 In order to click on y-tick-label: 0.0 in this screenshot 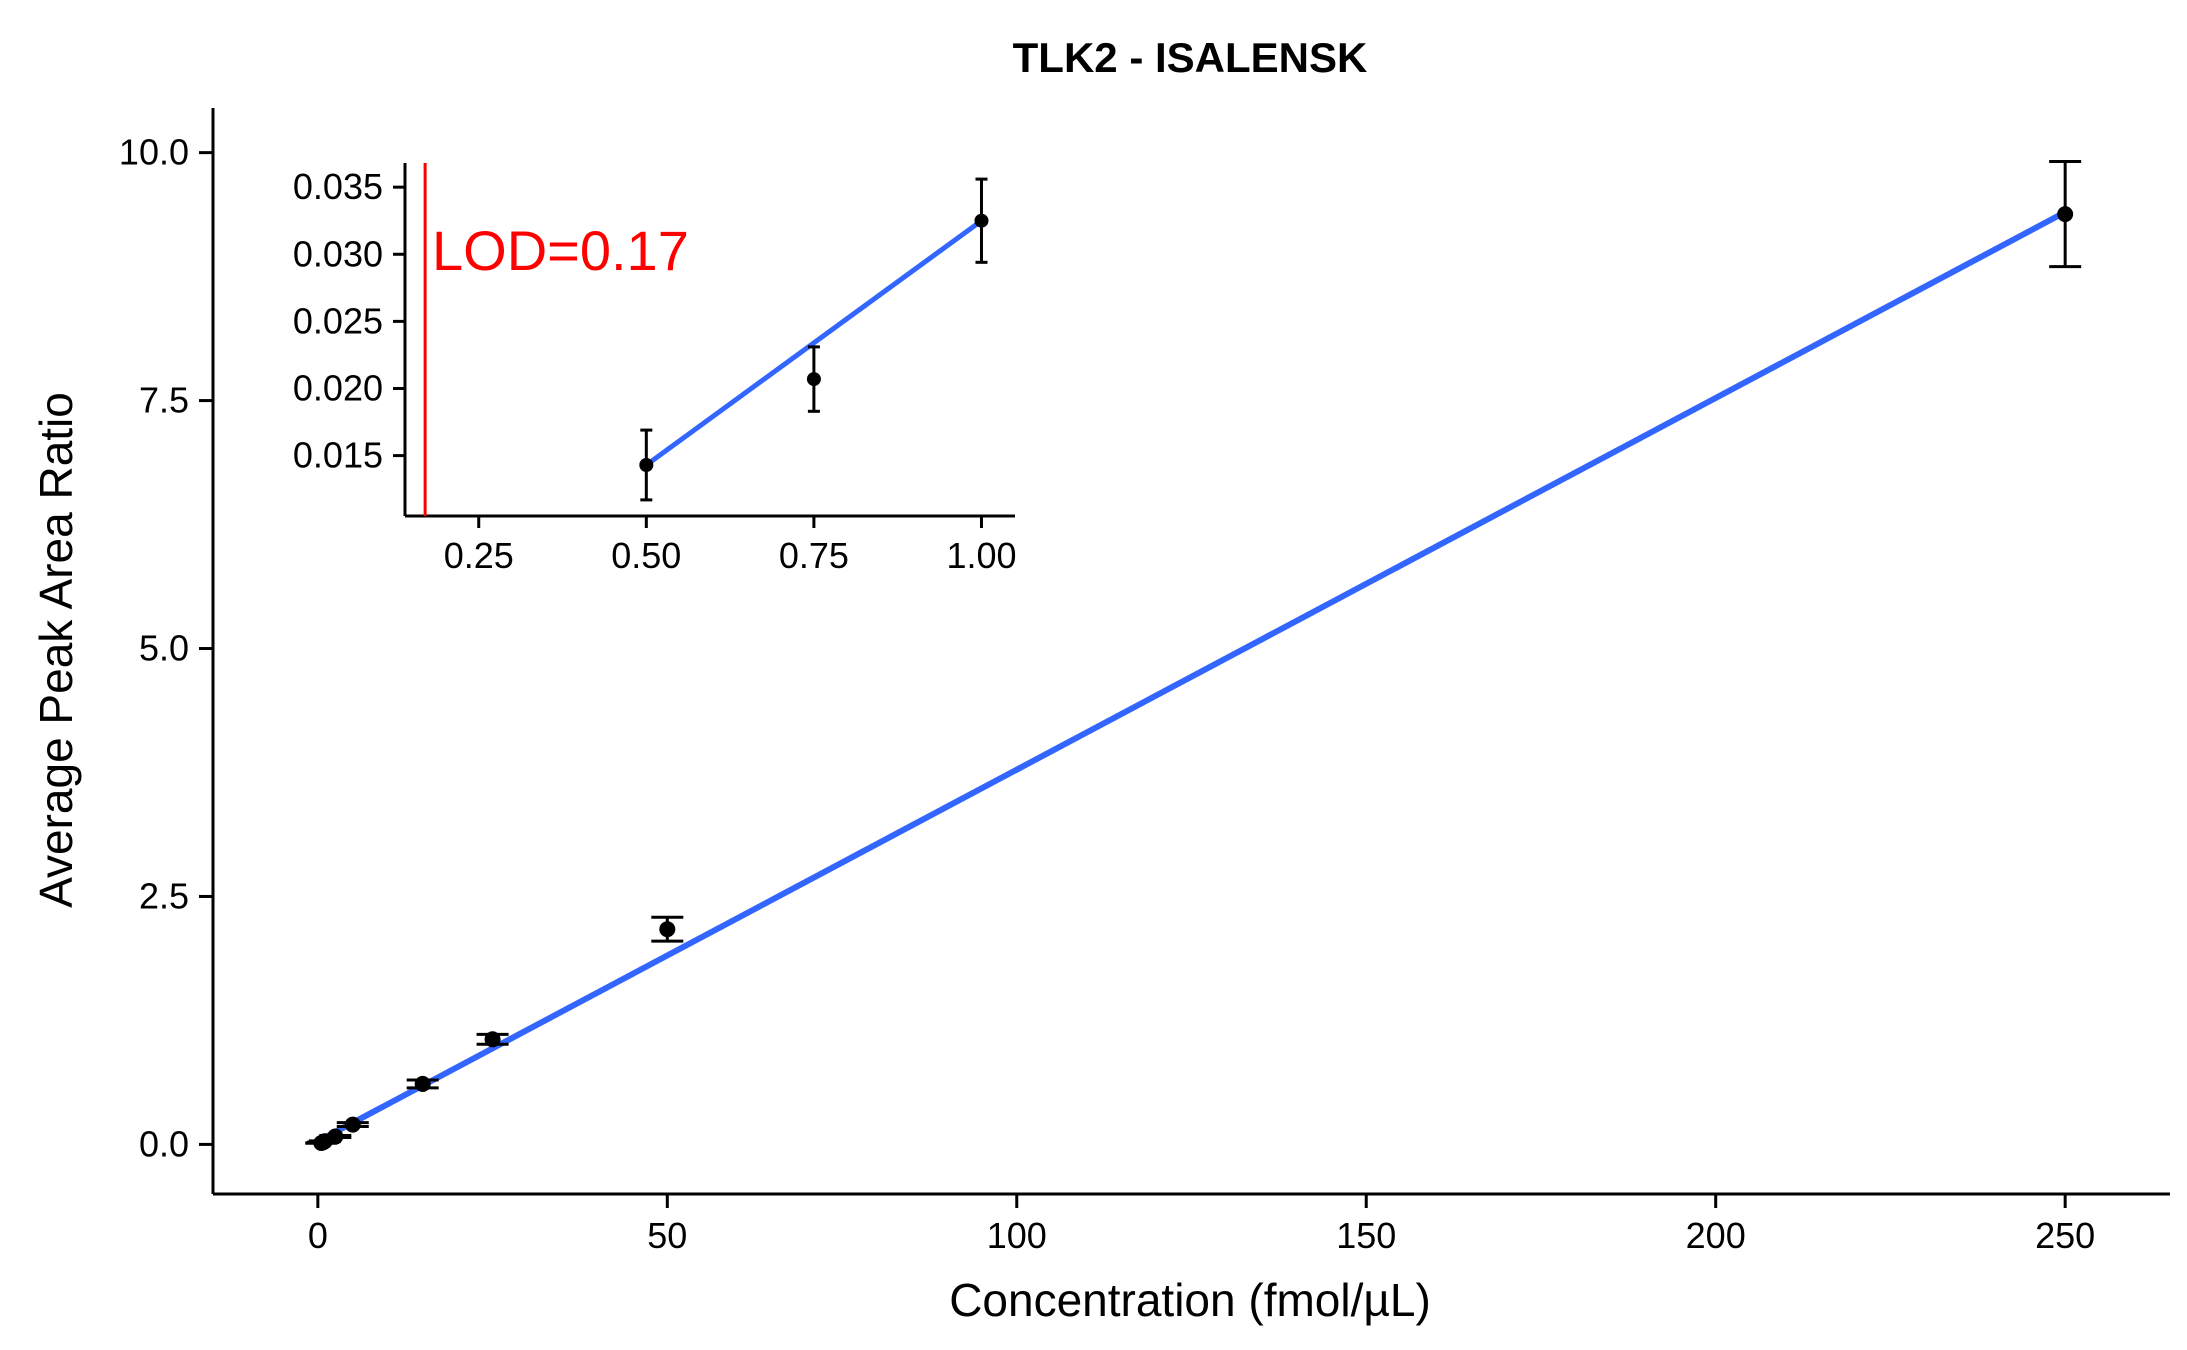, I will do `click(164, 1143)`.